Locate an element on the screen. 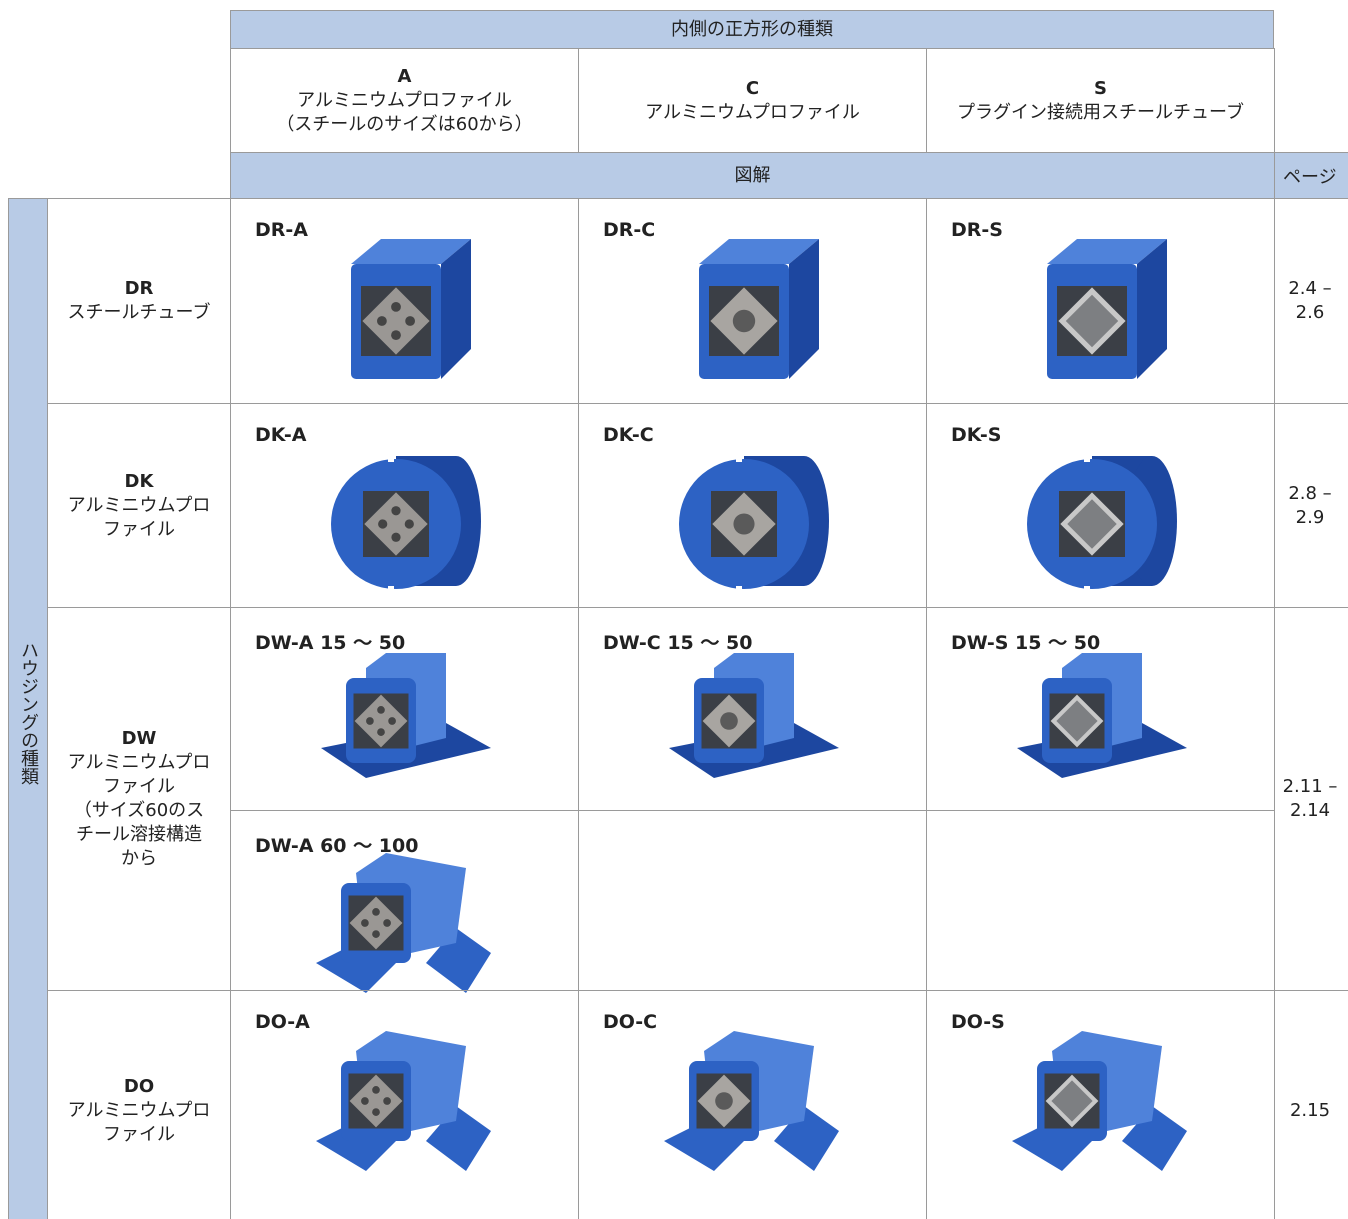 The image size is (1348, 1219). cell-label: DW-C 15 ～ 50 is located at coordinates (678, 643).